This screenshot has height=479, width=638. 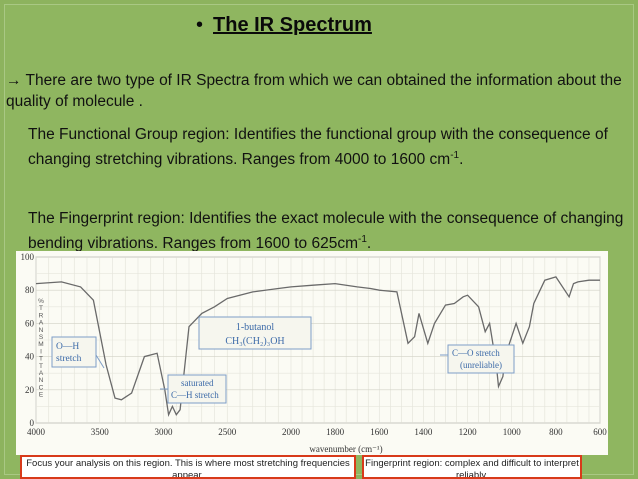 I want to click on ch-label-1: saturated, so click(x=197, y=383).